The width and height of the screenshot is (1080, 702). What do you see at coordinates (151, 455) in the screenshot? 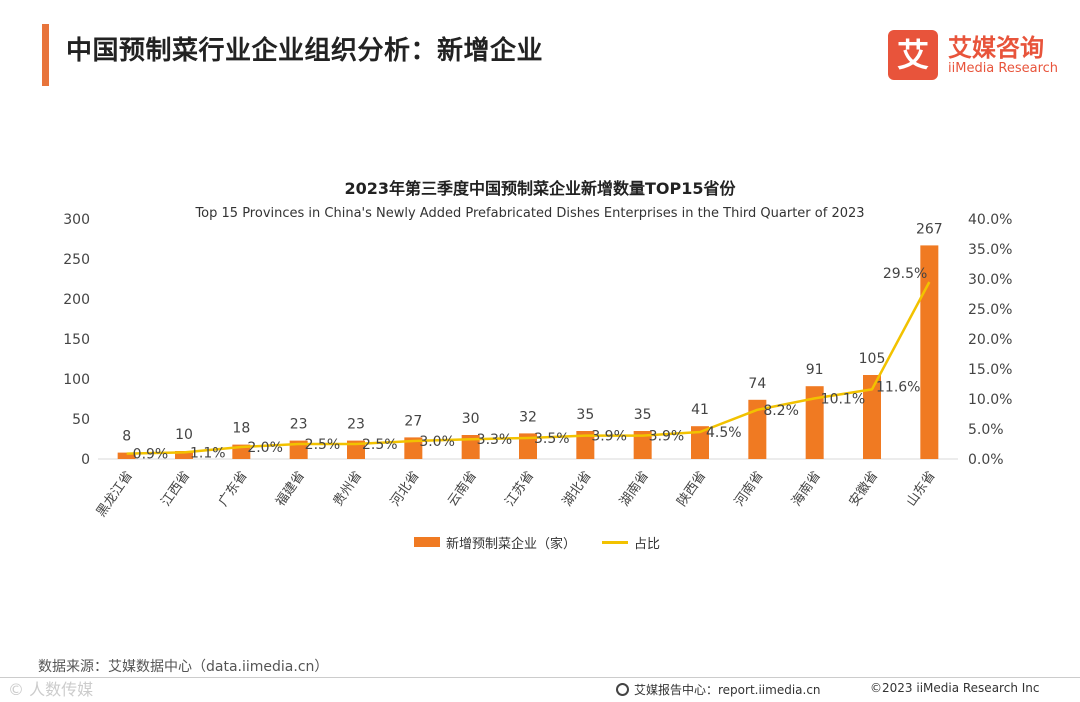
I see `line-value-label: 0.9%` at bounding box center [151, 455].